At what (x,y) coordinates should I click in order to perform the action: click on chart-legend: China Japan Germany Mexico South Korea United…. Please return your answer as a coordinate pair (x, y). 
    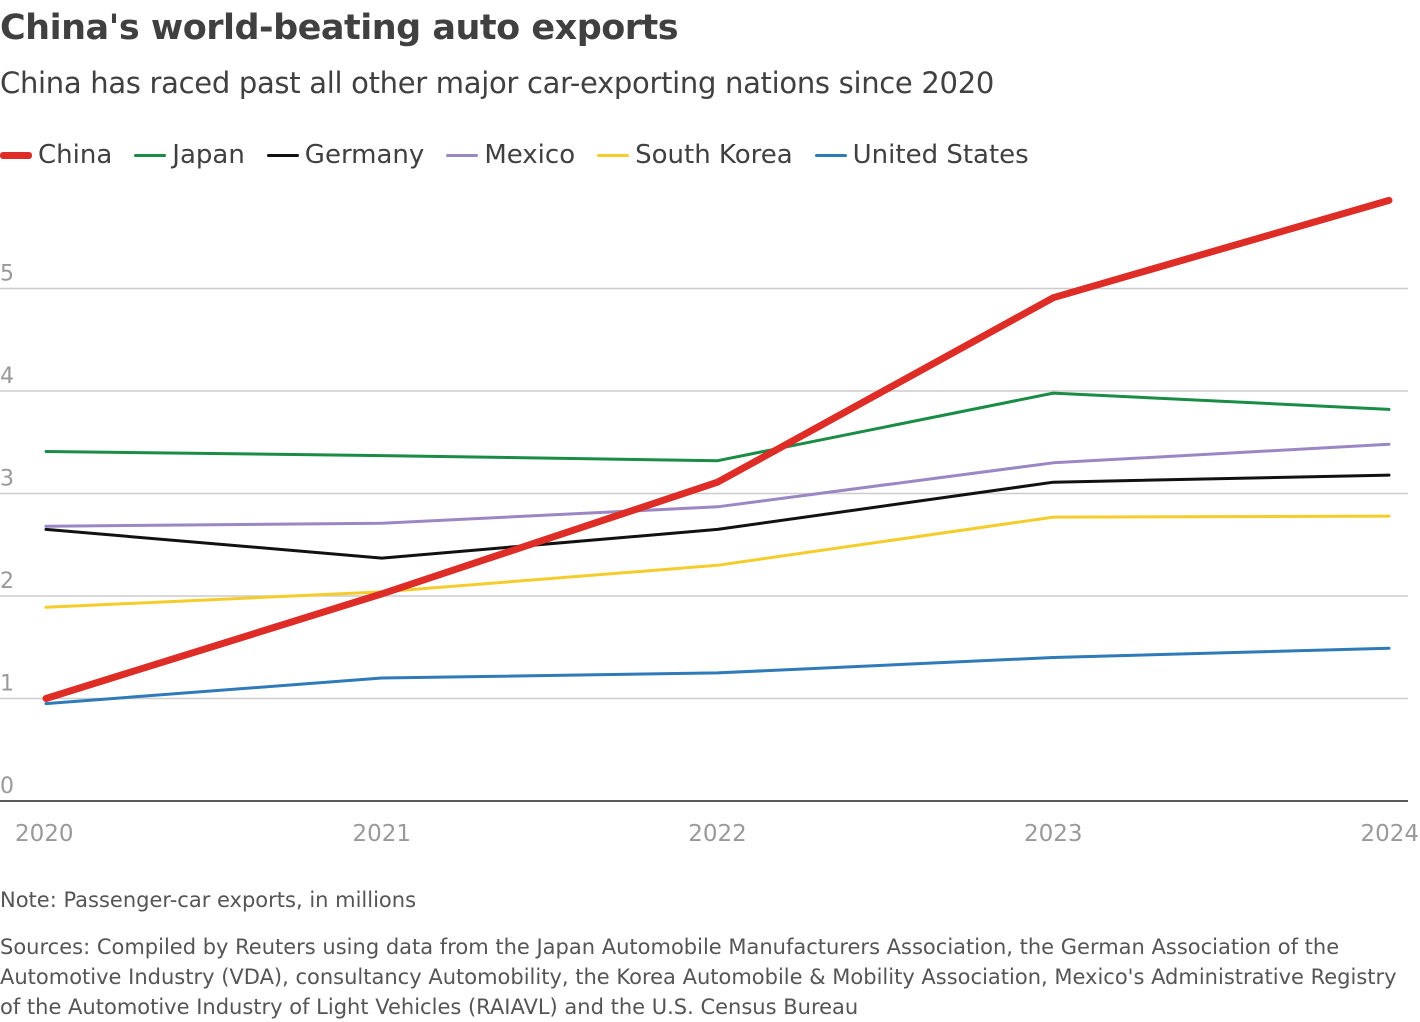
    Looking at the image, I should click on (525, 155).